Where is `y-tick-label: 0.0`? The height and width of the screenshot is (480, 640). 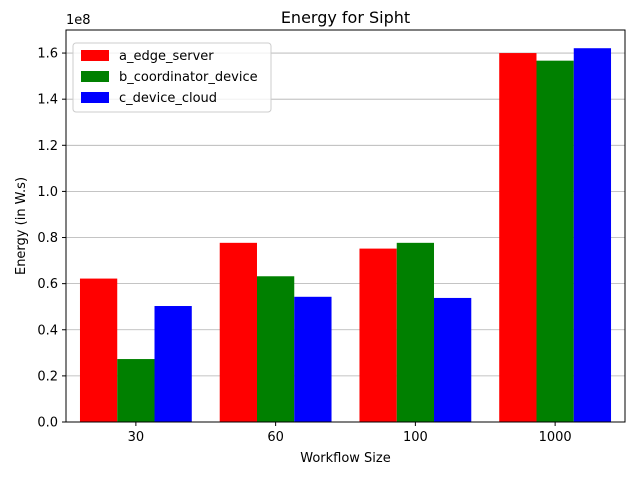 y-tick-label: 0.0 is located at coordinates (47, 423).